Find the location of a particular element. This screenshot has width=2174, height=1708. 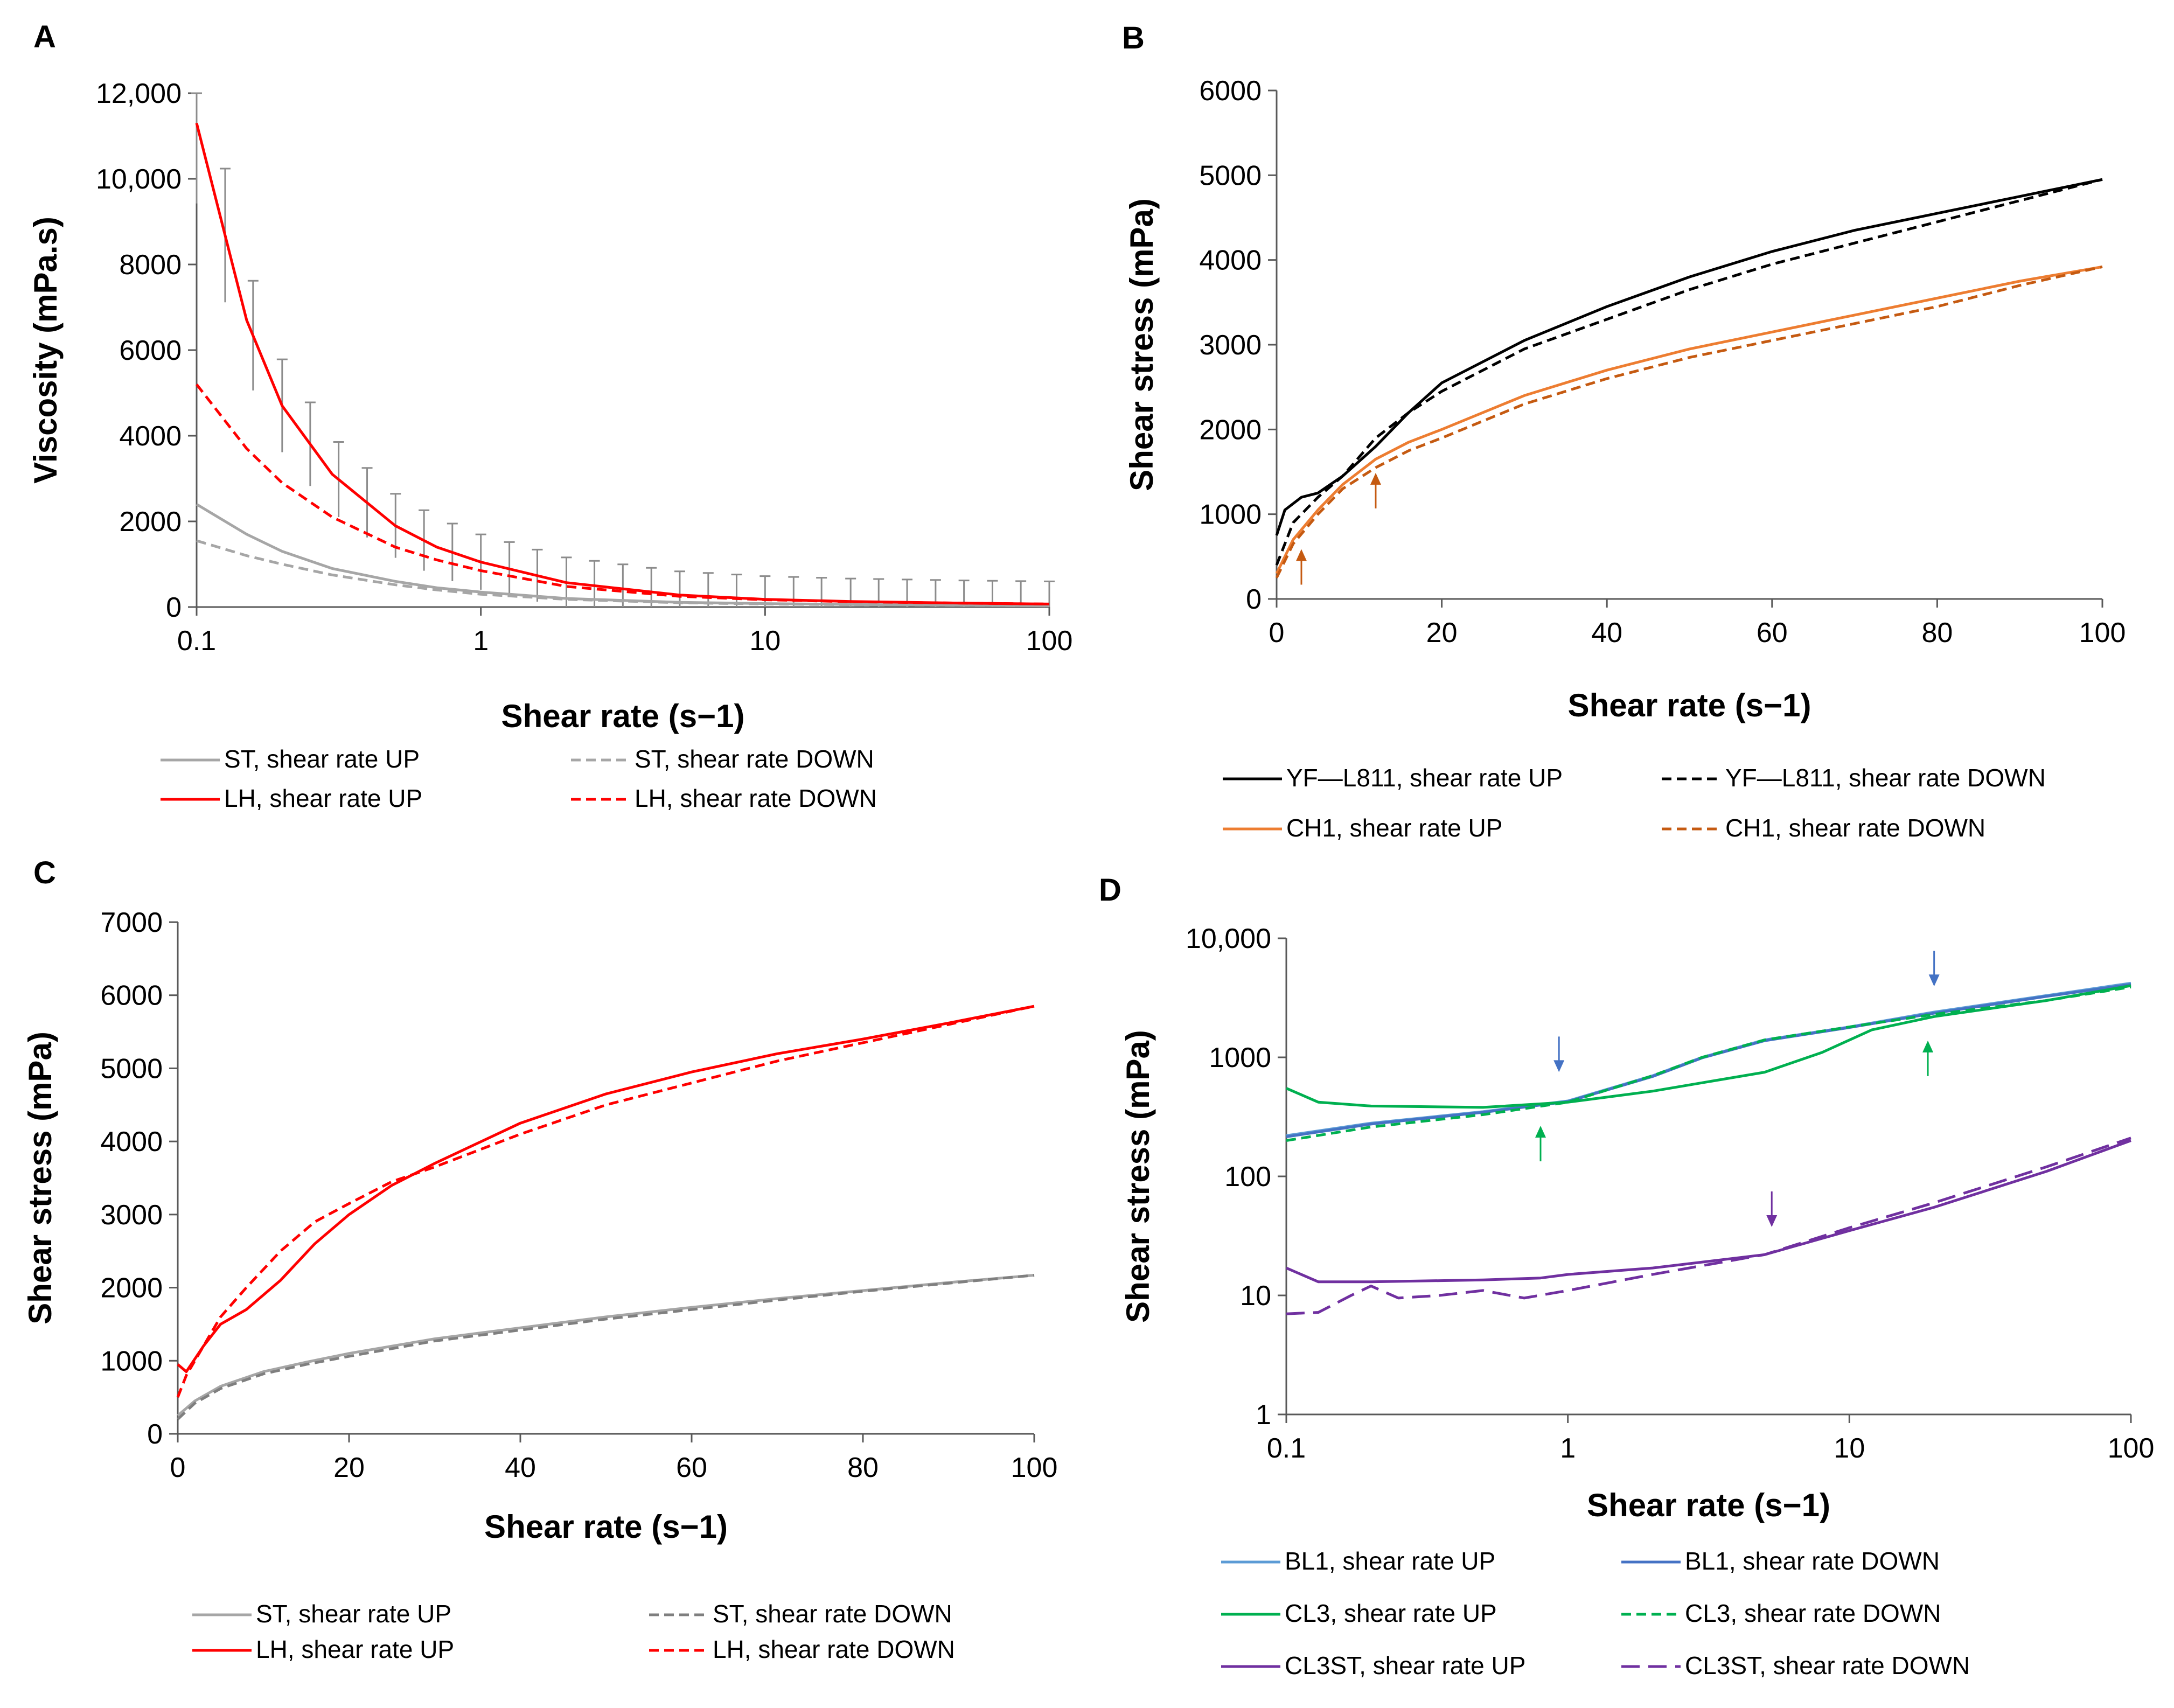

legend-label: CL3ST, shear rate UP is located at coordinates (1405, 1665).